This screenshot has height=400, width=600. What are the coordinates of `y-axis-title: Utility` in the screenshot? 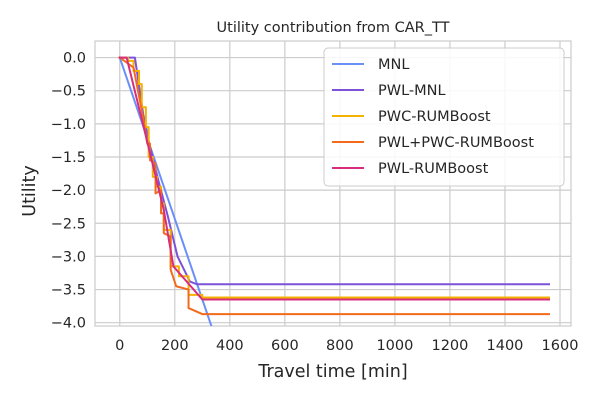 It's located at (30, 190).